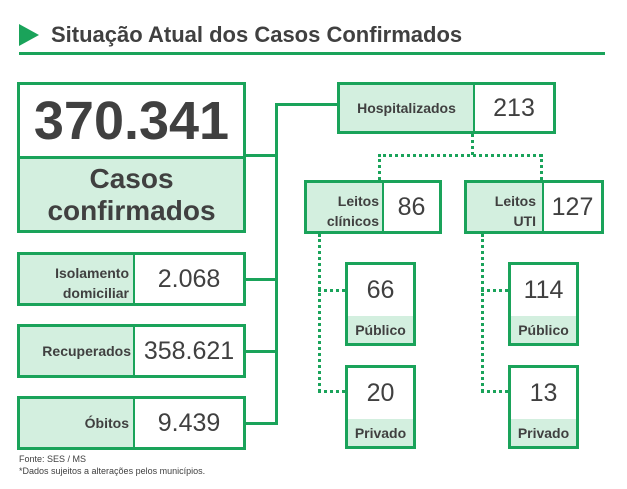 This screenshot has width=627, height=489. What do you see at coordinates (29, 35) in the screenshot?
I see `header-arrow-icon` at bounding box center [29, 35].